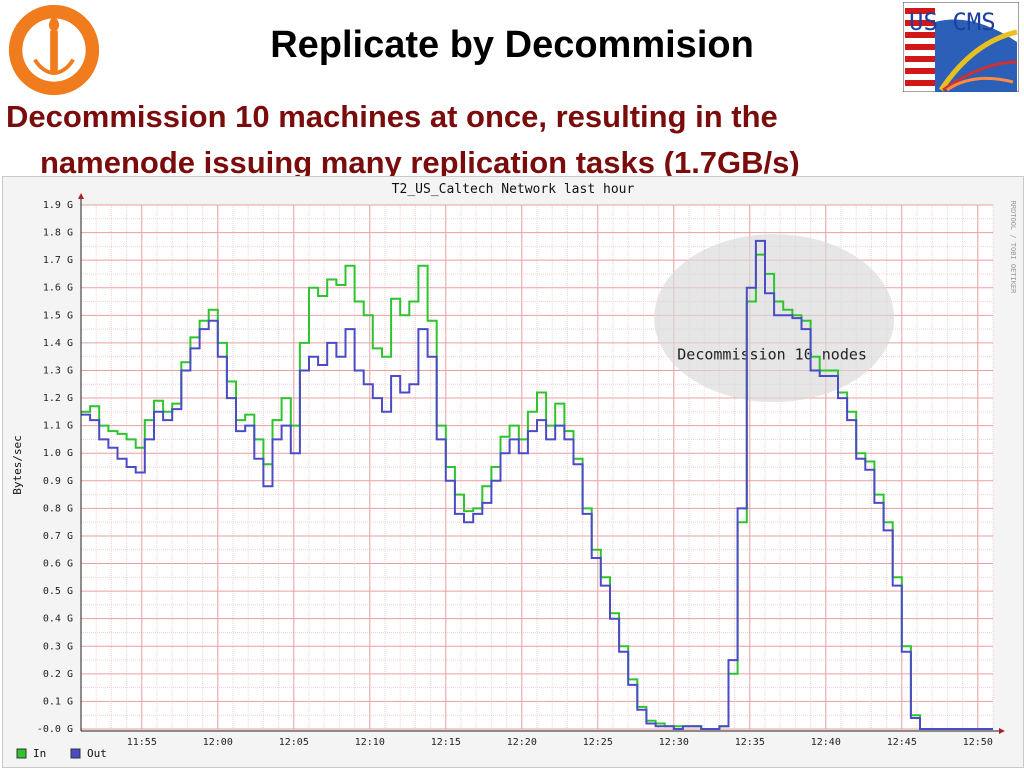 This screenshot has height=772, width=1024. Describe the element at coordinates (21, 753) in the screenshot. I see `legend-swatch-in` at that location.